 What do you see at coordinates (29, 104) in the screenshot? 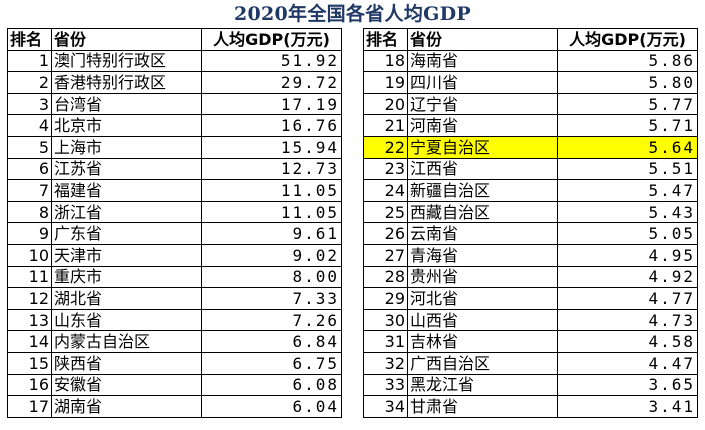
I see `rank-cell: 3` at bounding box center [29, 104].